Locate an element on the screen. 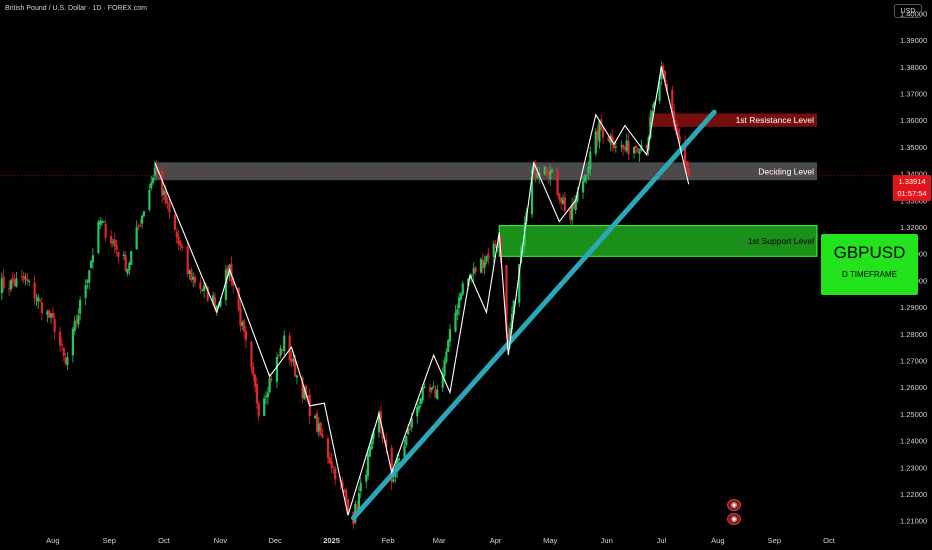 Image resolution: width=932 pixels, height=550 pixels. y-tick-label: 1.32000 is located at coordinates (913, 227).